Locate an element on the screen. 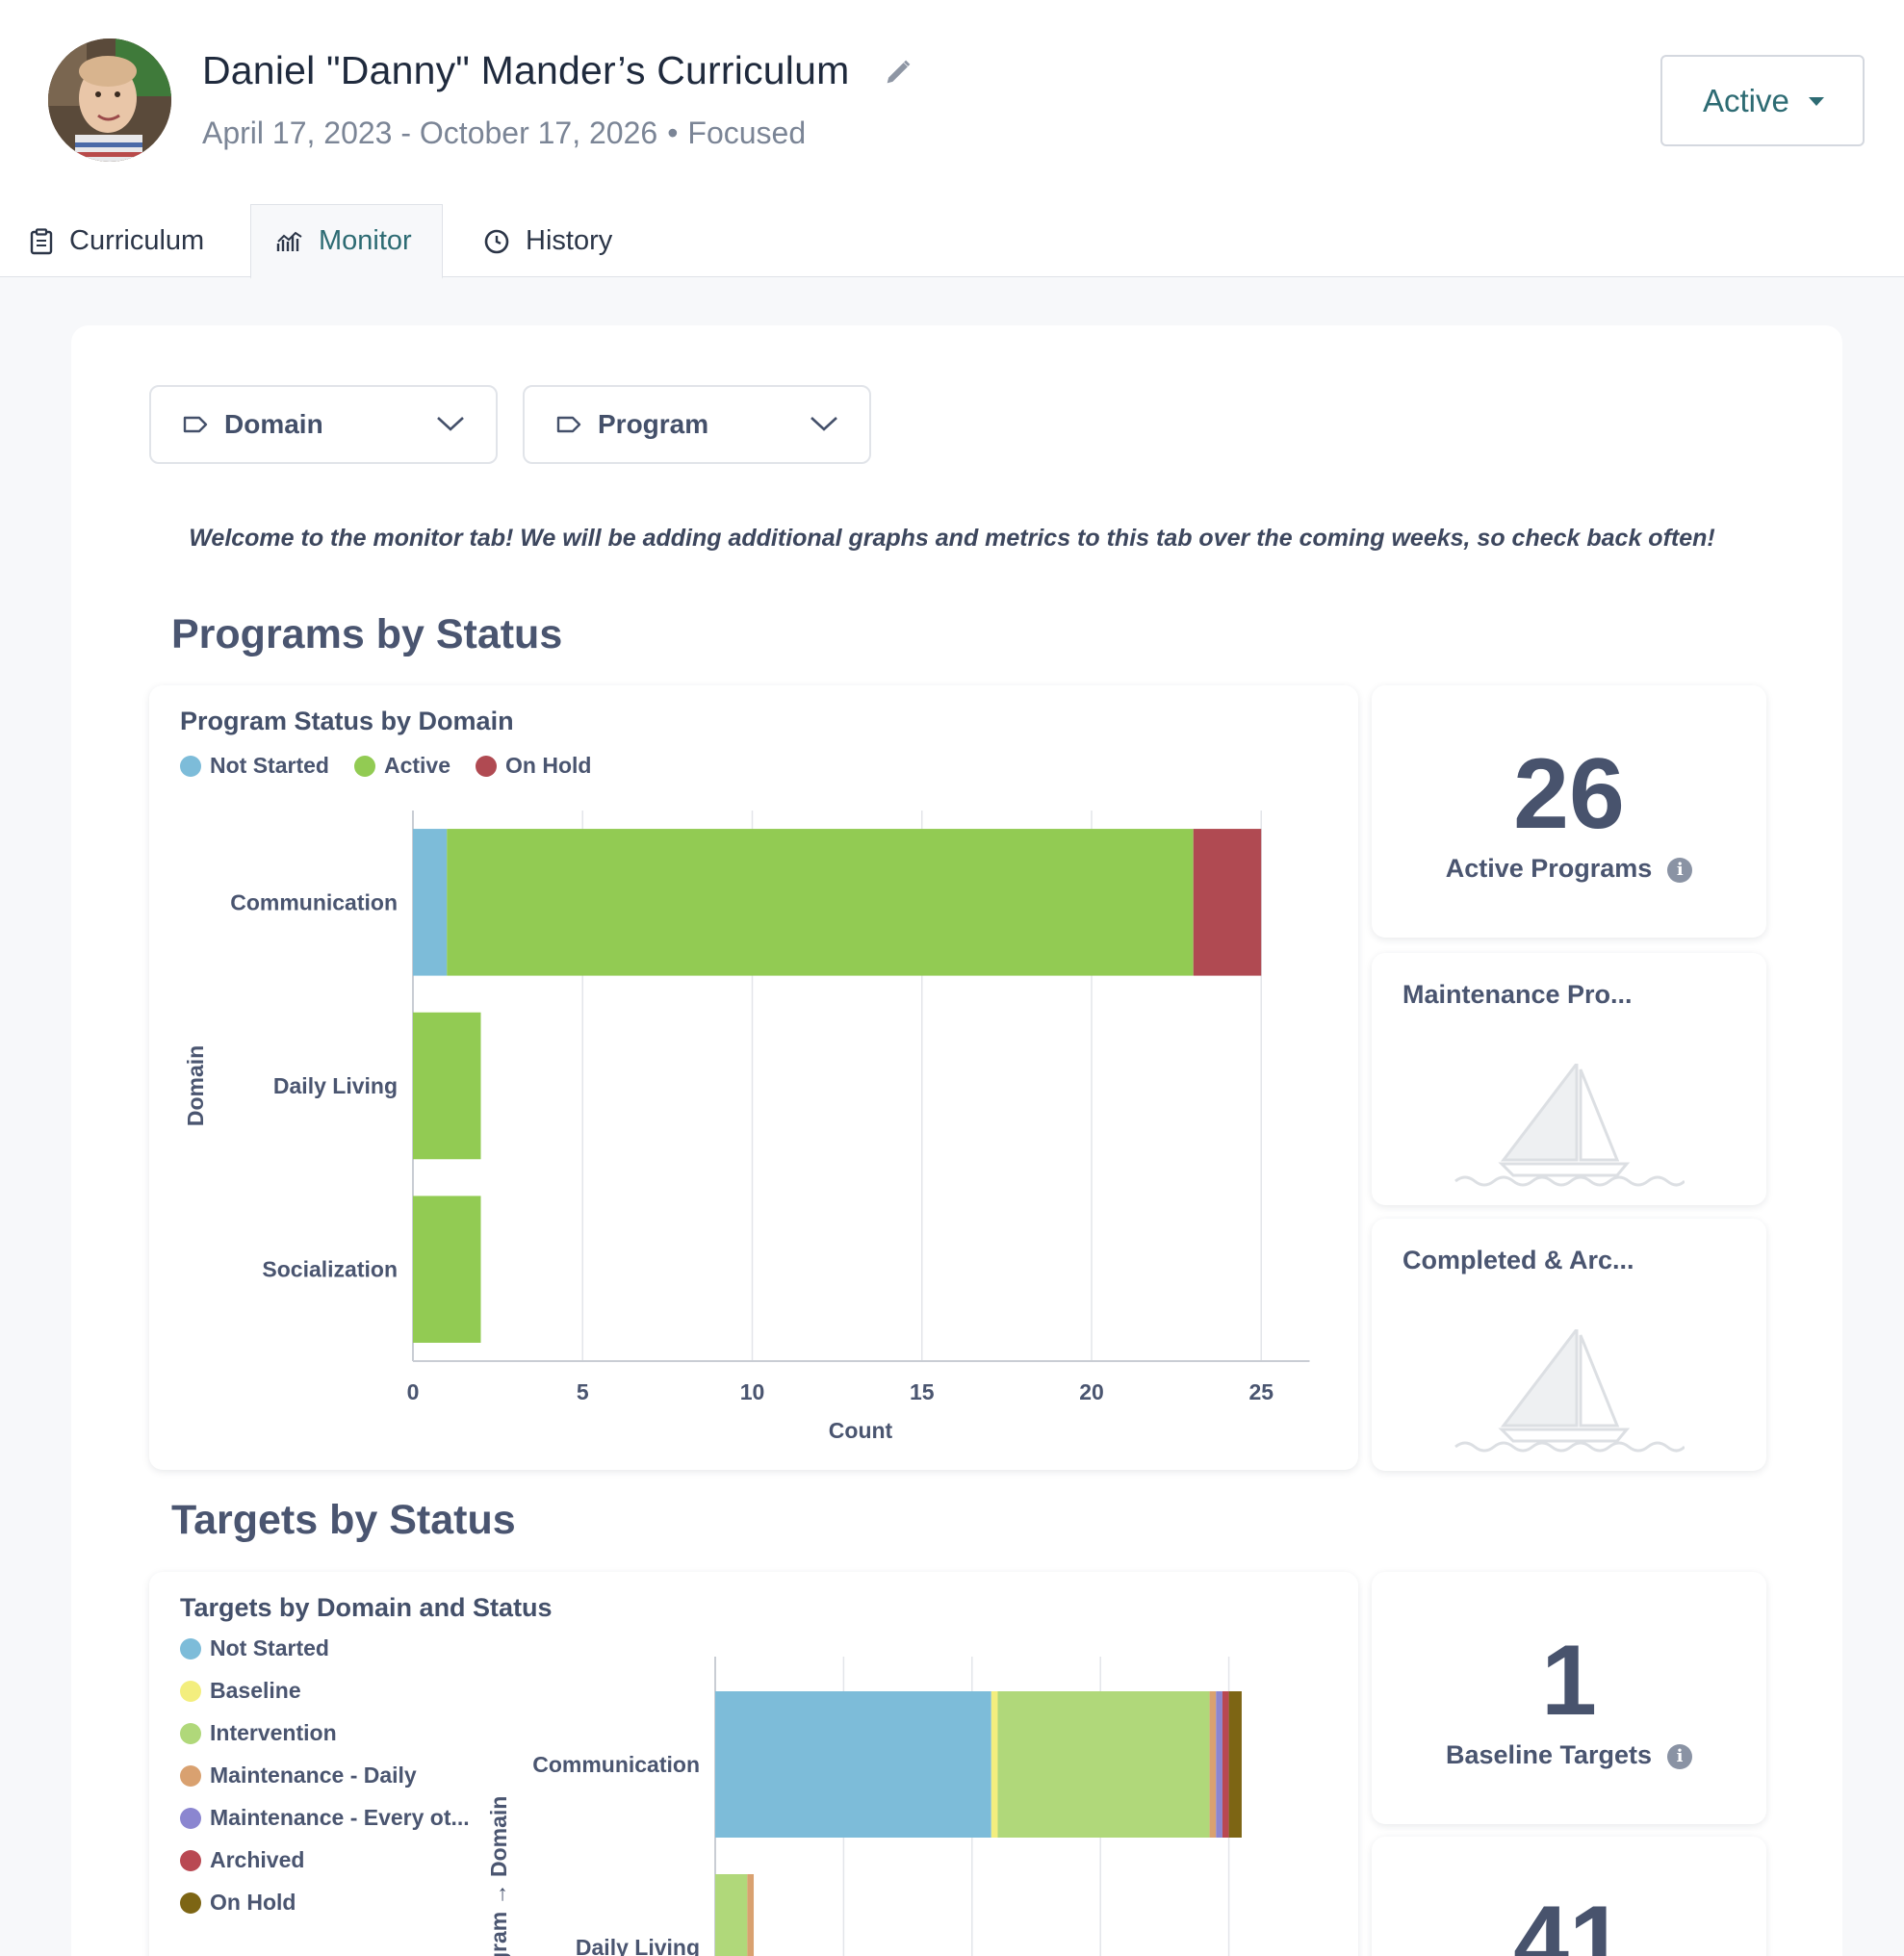  y-tick-label: Communication is located at coordinates (314, 902).